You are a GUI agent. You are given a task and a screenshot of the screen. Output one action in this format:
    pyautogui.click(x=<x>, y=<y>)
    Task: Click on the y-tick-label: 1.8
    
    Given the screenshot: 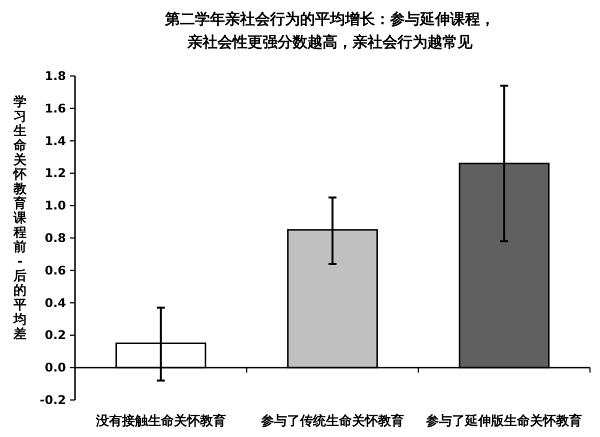 What is the action you would take?
    pyautogui.click(x=55, y=76)
    